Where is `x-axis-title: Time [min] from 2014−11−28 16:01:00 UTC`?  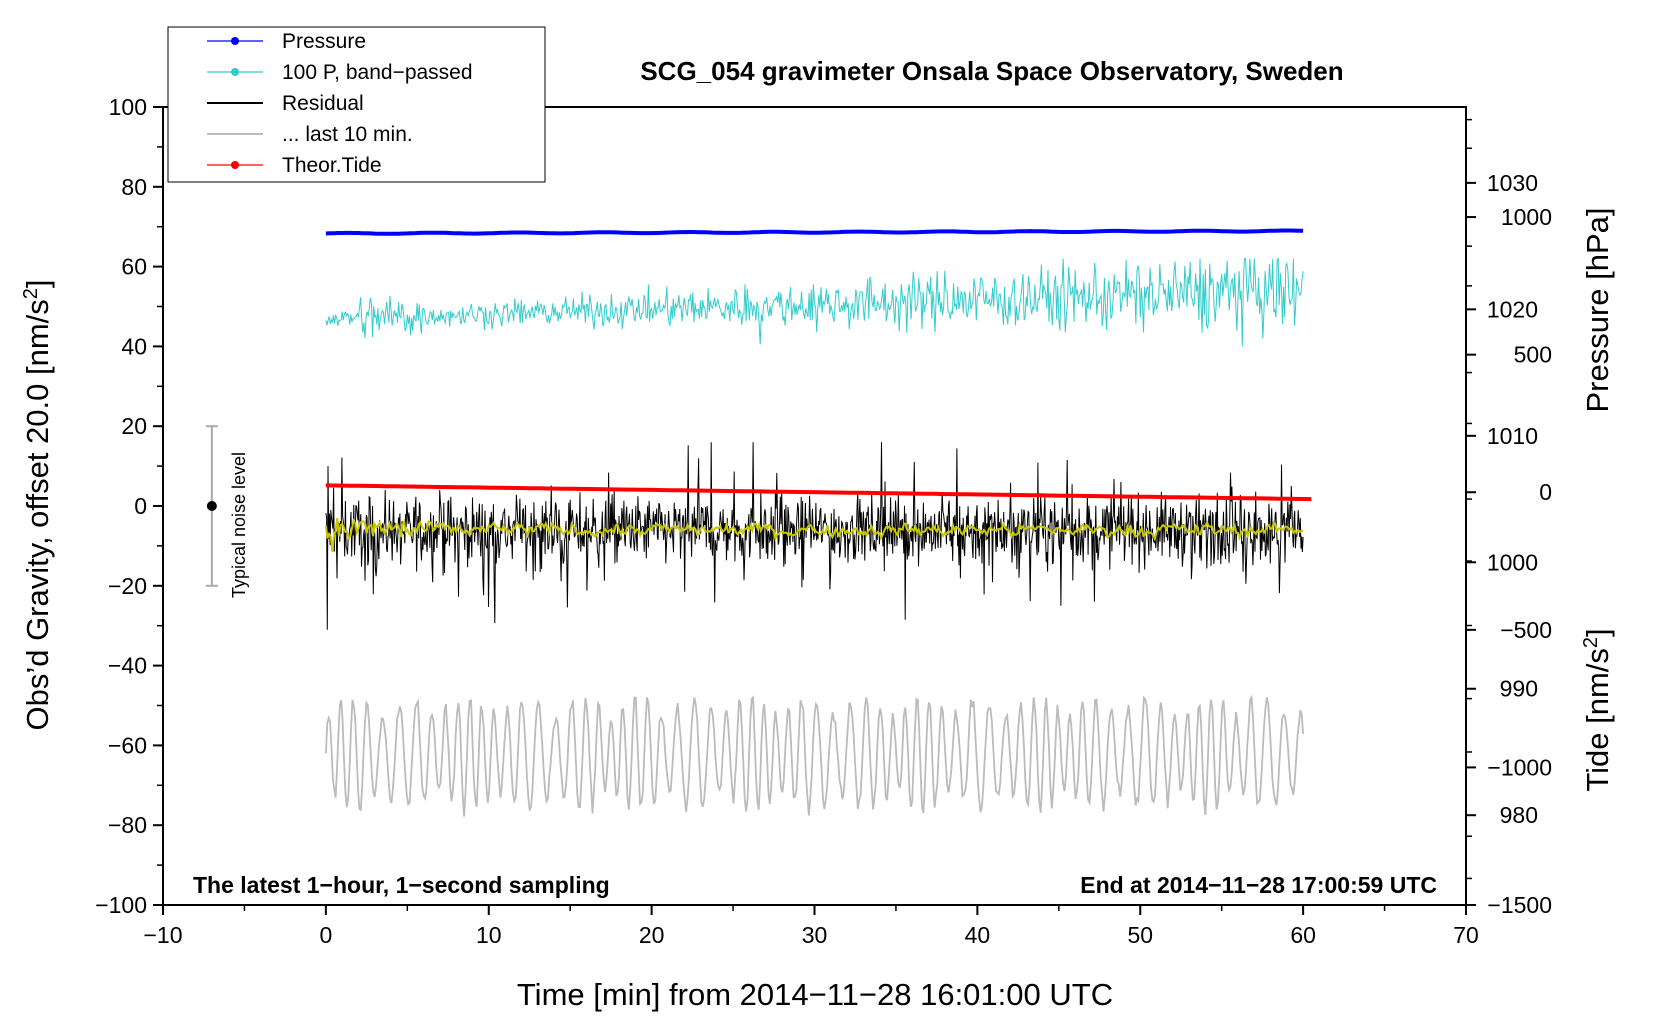 x-axis-title: Time [min] from 2014−11−28 16:01:00 UTC is located at coordinates (815, 994).